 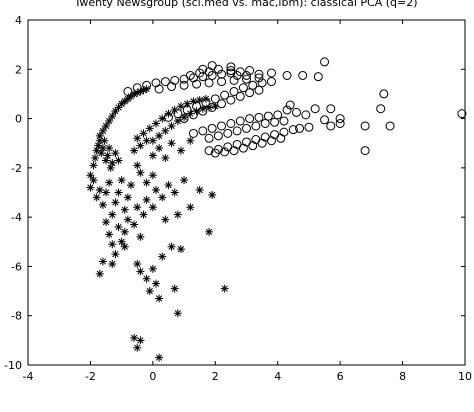 What do you see at coordinates (18, 119) in the screenshot?
I see `y-tick-label: 0` at bounding box center [18, 119].